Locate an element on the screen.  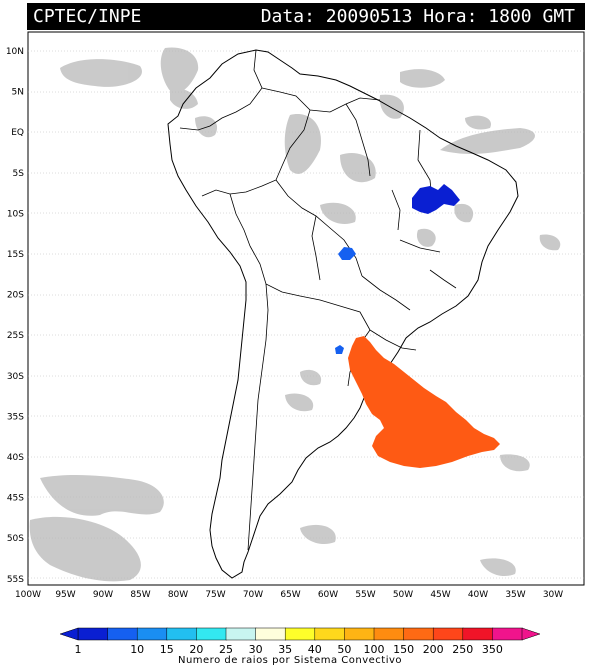
lightning-cluster-south-atlantic is located at coordinates (424, 402).